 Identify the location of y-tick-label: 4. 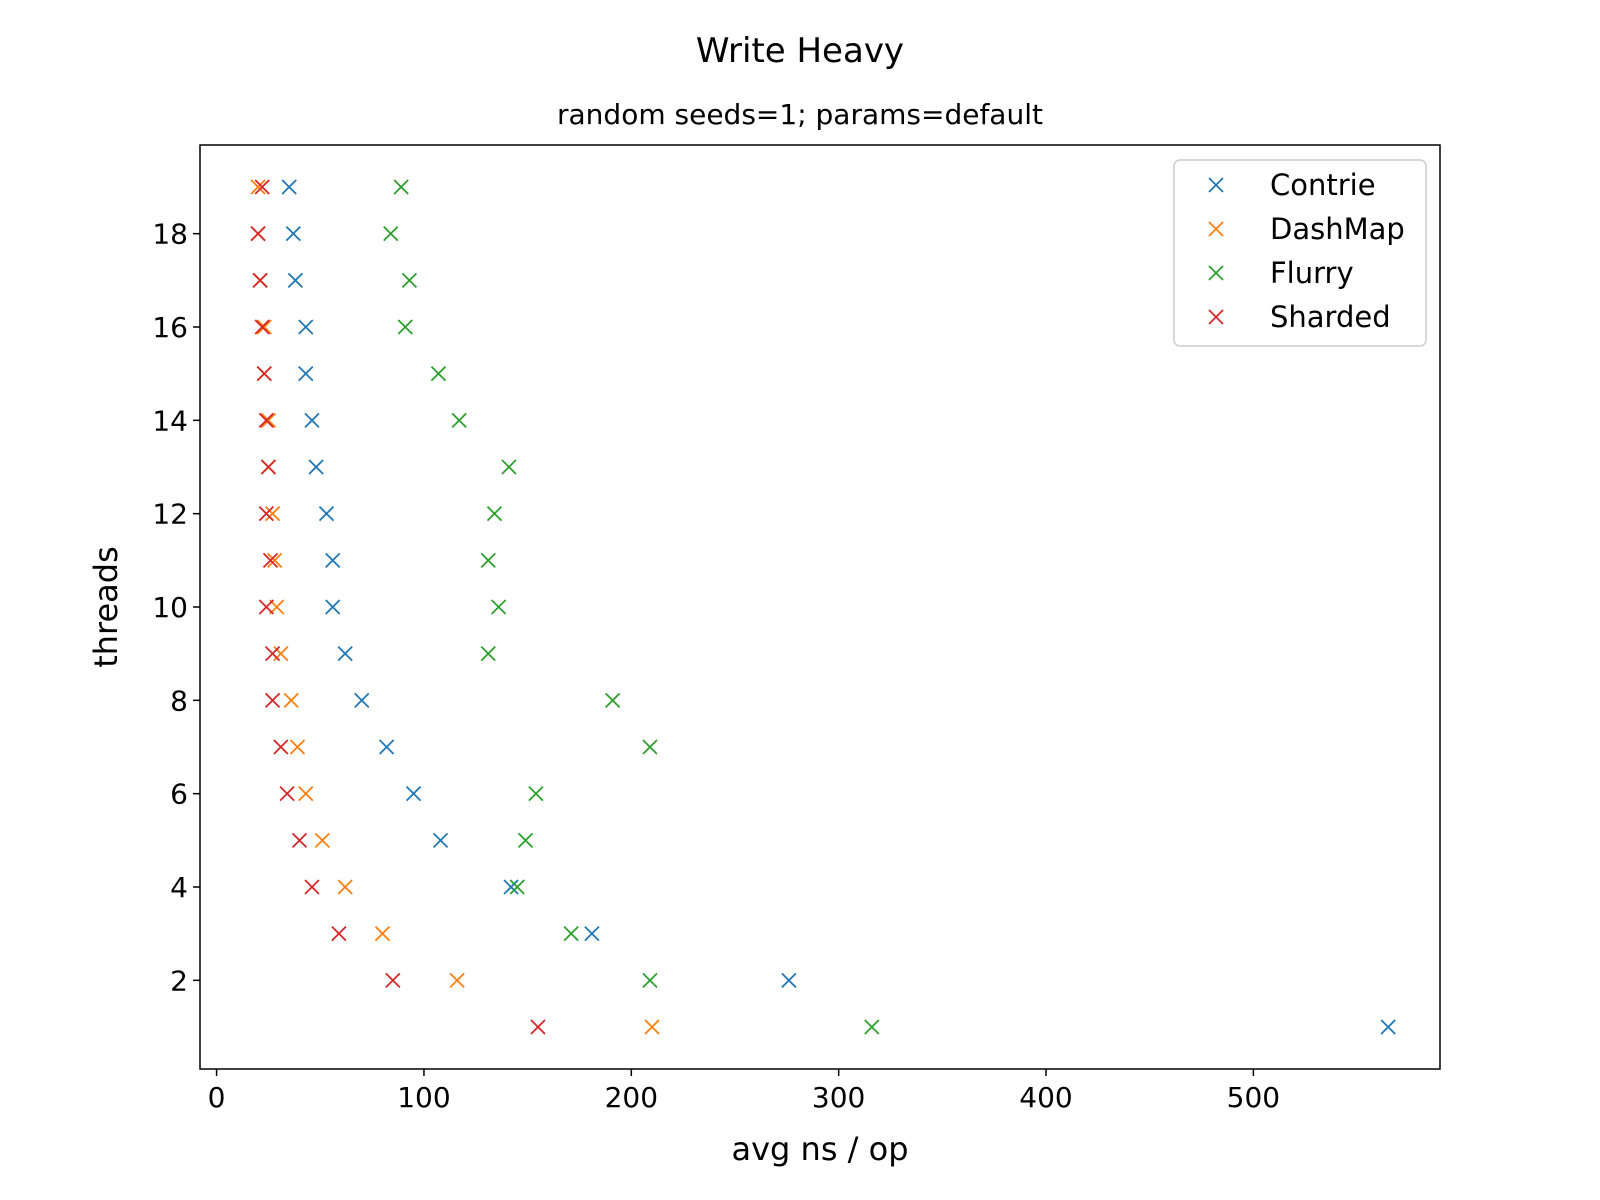
(179, 887).